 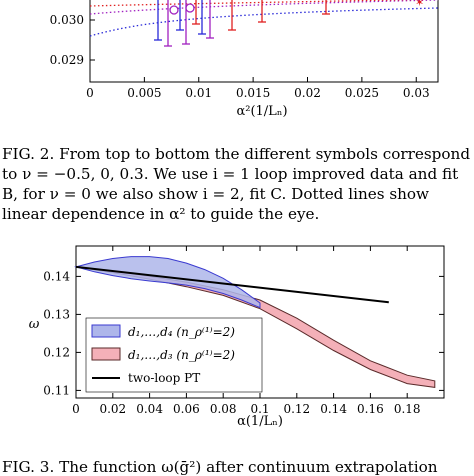 What do you see at coordinates (260, 421) in the screenshot?
I see `fig3-x-axis-label: α(1/Lₙ)` at bounding box center [260, 421].